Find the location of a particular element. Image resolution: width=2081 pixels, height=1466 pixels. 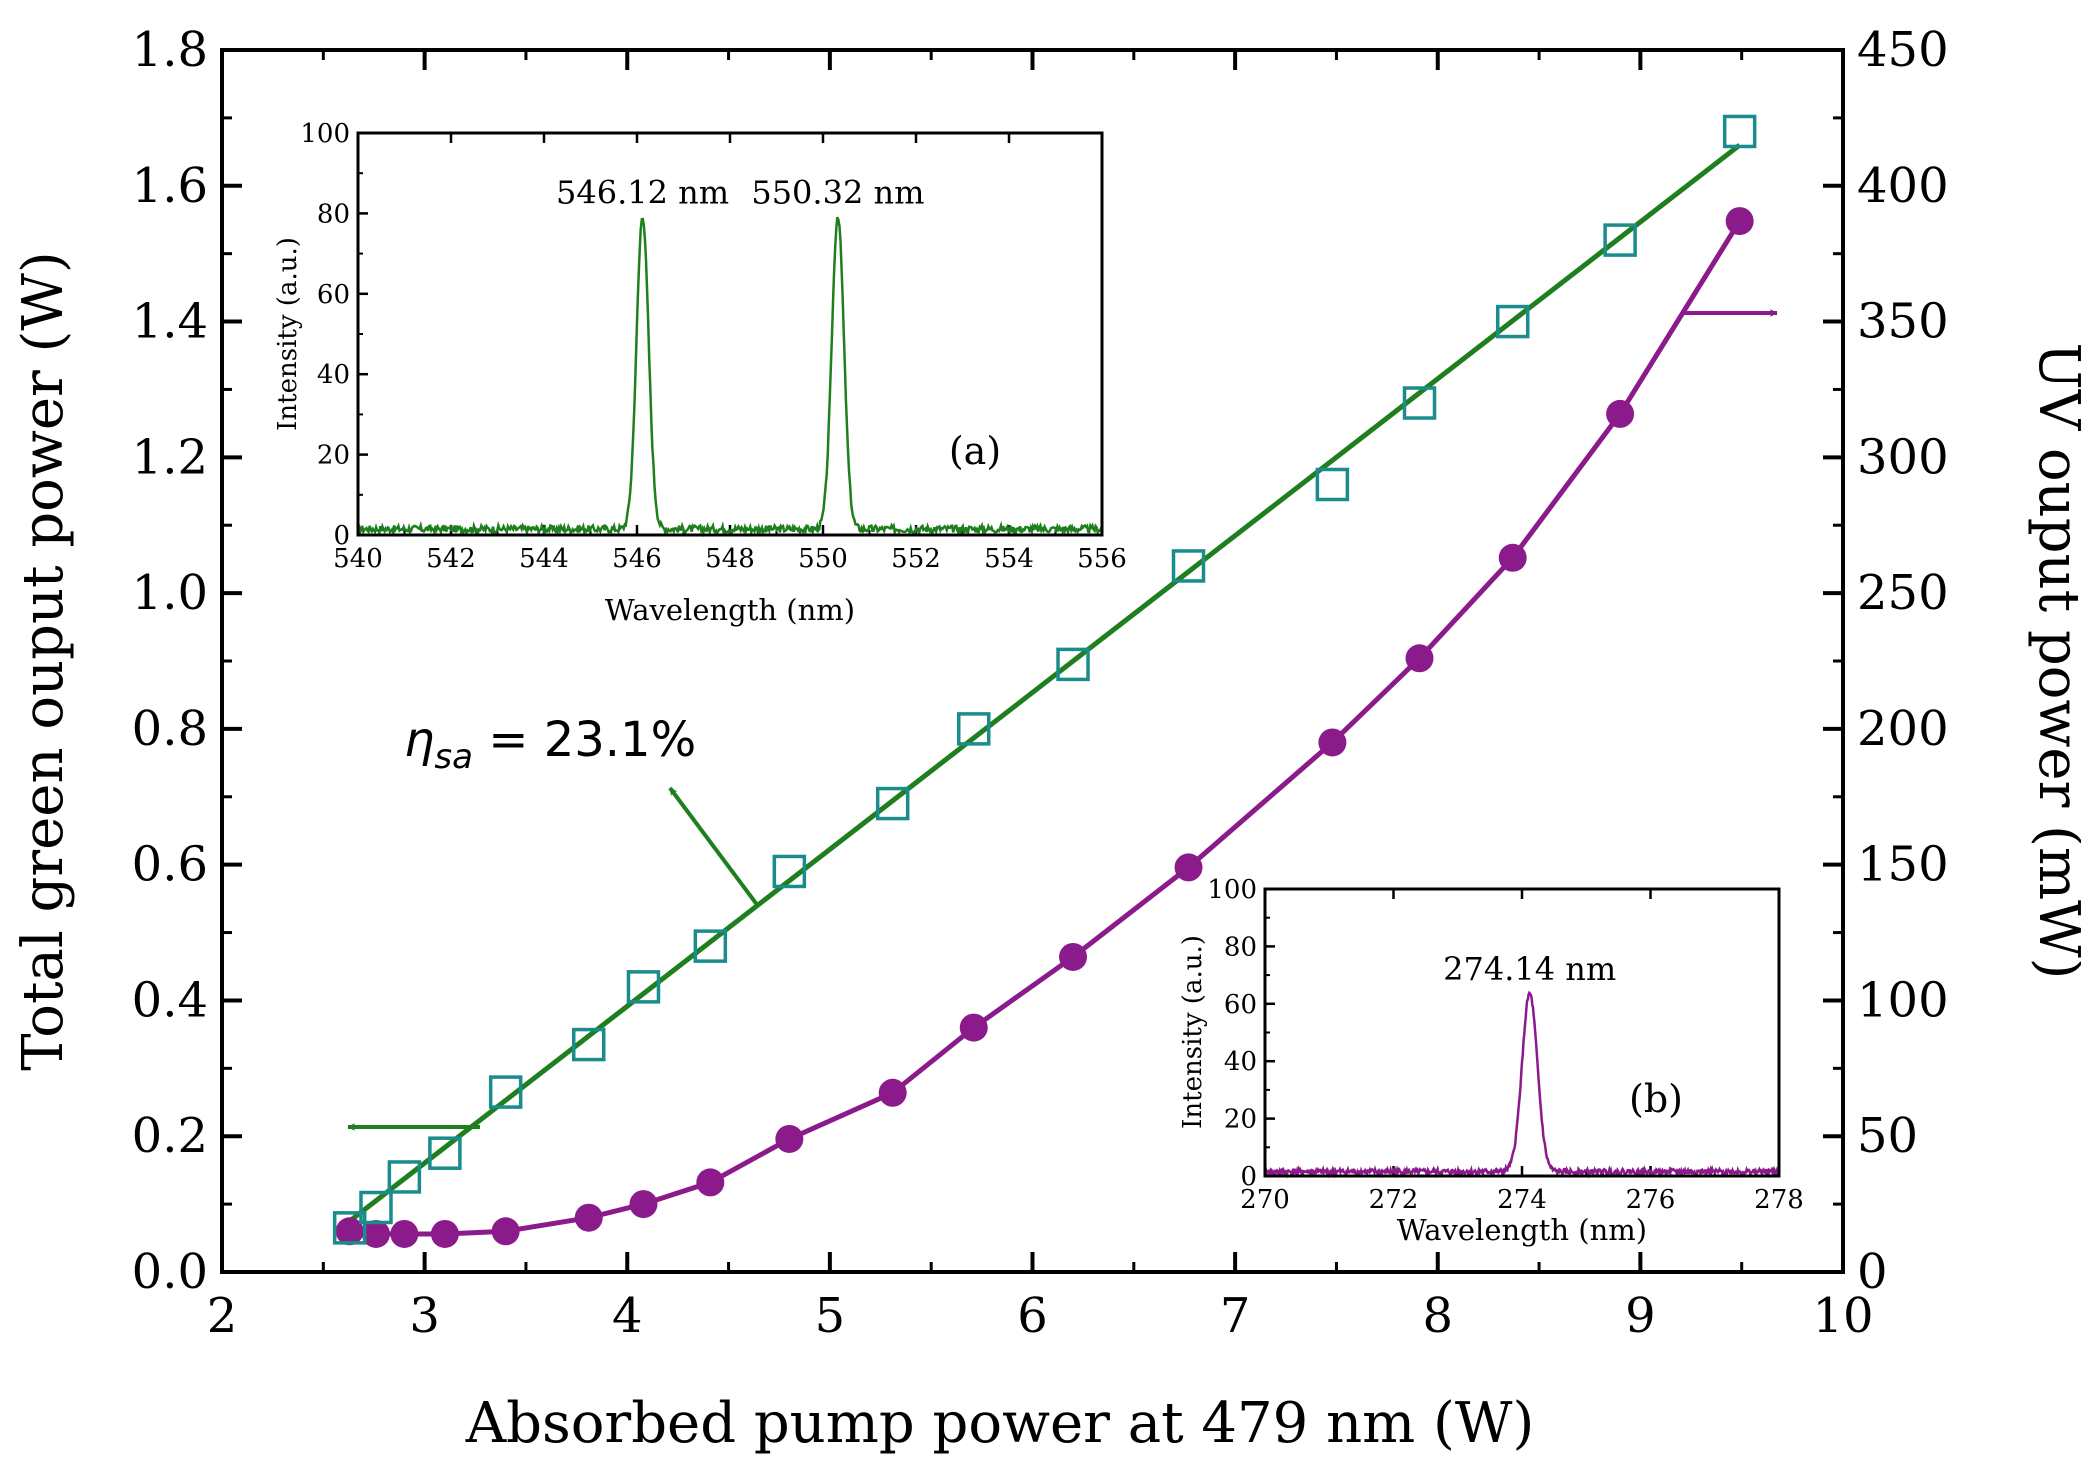

y-tick-label: 0.8 is located at coordinates (170, 729).